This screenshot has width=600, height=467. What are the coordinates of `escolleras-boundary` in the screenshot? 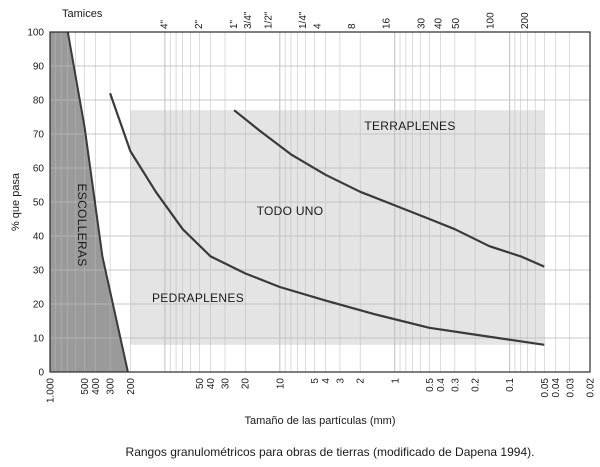 It's located at (97, 202).